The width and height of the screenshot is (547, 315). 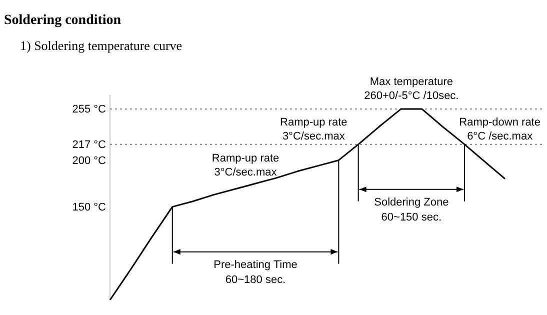 I want to click on y-tick-label: 150 °C, so click(x=89, y=207).